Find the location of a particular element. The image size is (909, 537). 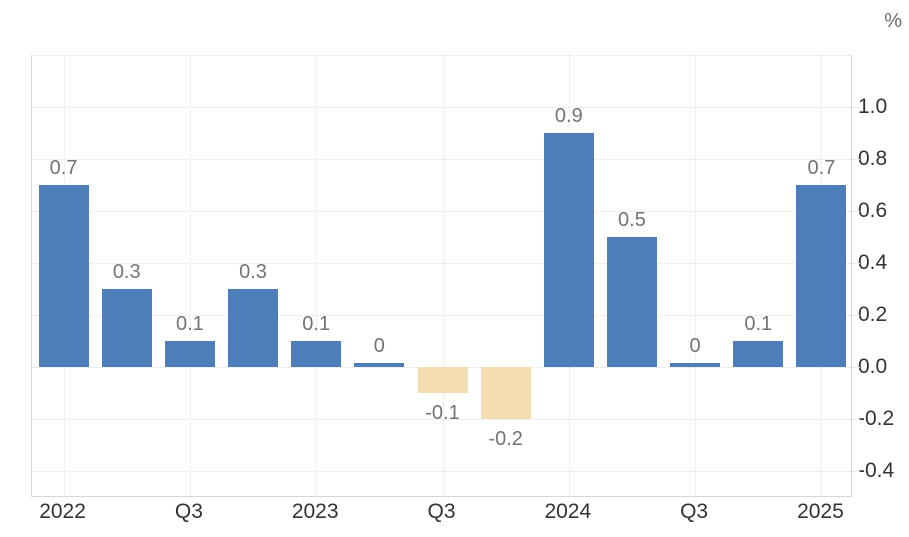

x-axis-tick-label: 2022 is located at coordinates (62, 511).